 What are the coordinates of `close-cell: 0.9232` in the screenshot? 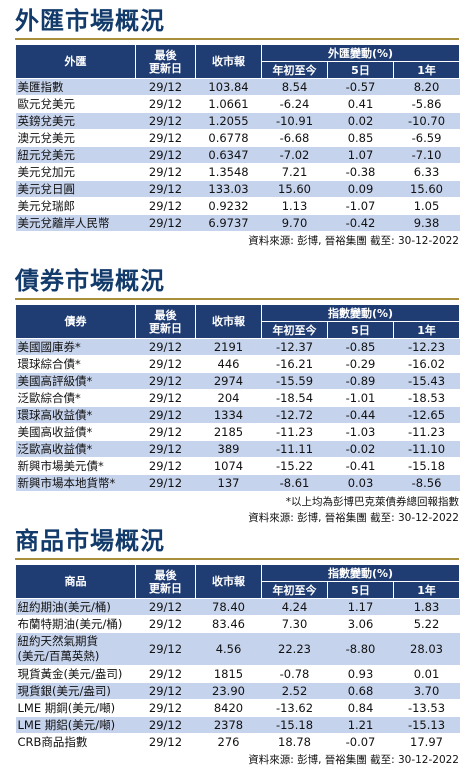 It's located at (228, 206).